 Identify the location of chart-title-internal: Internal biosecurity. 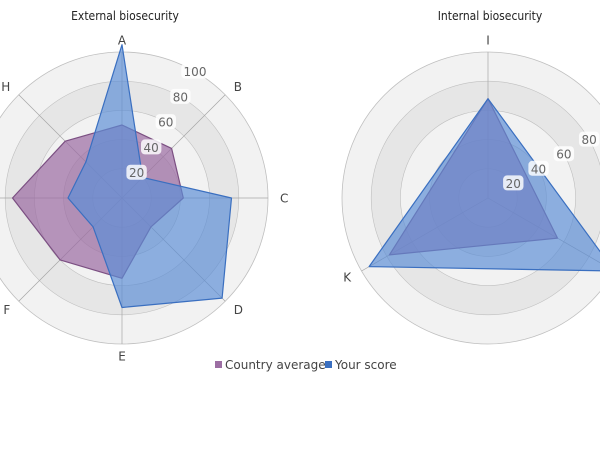
(490, 16).